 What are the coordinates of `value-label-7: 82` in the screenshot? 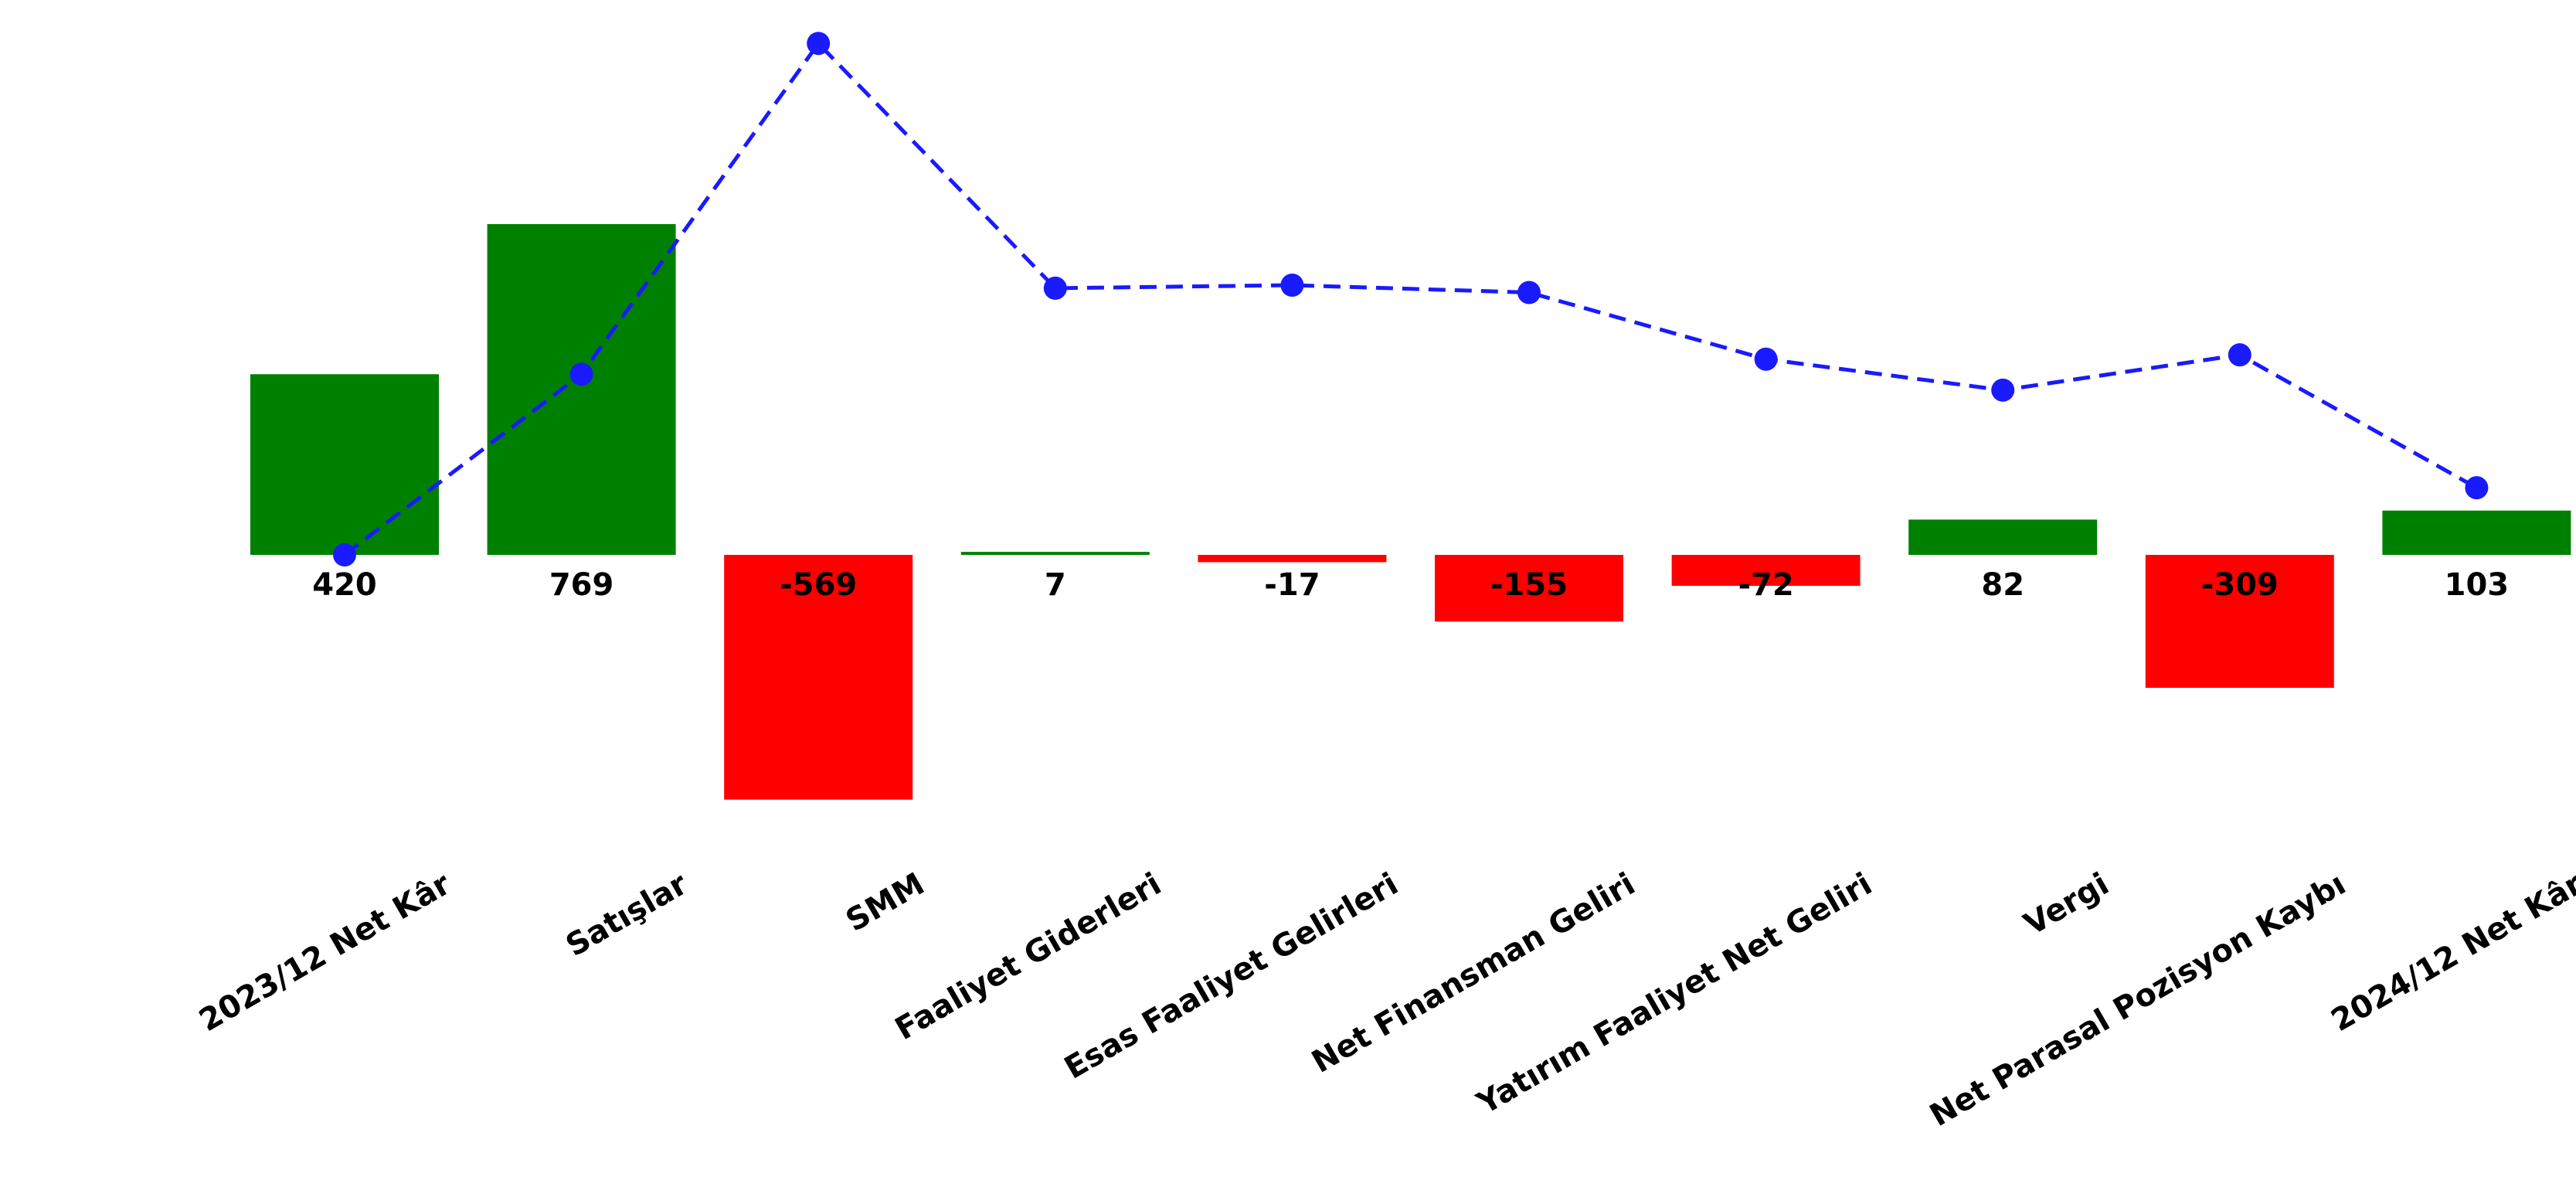 It's located at (2002, 585).